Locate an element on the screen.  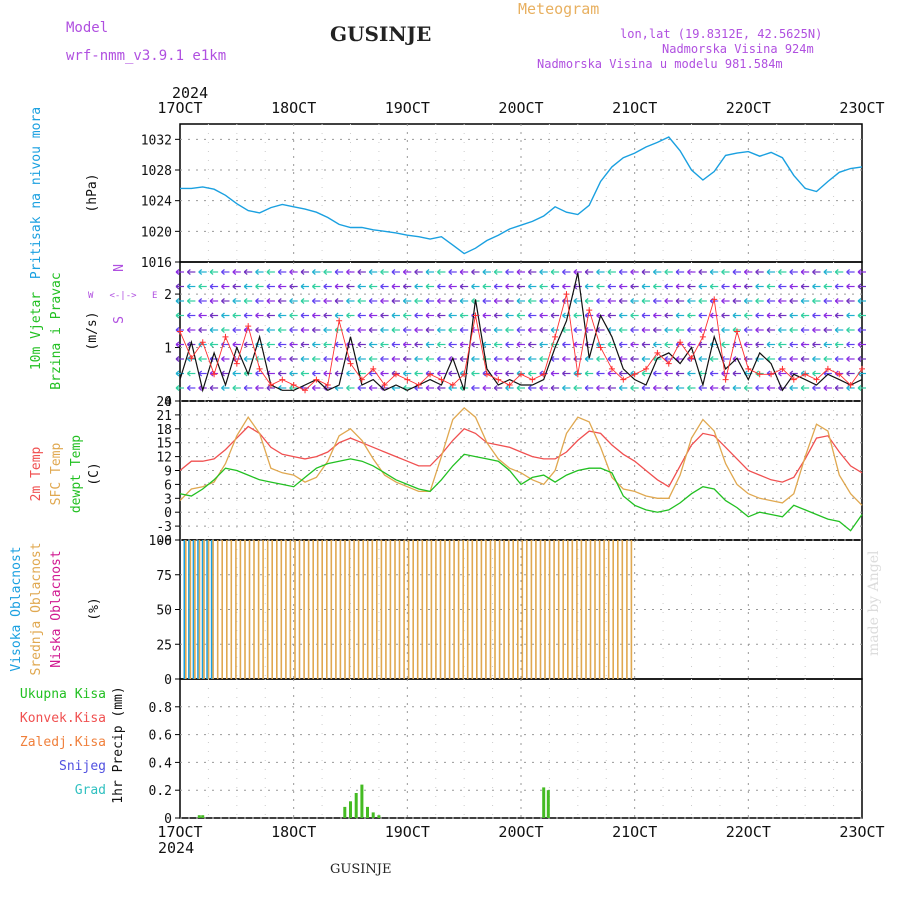
cloud-ylabel-mid: Srednja Oblacnost is located at coordinates (36, 608).